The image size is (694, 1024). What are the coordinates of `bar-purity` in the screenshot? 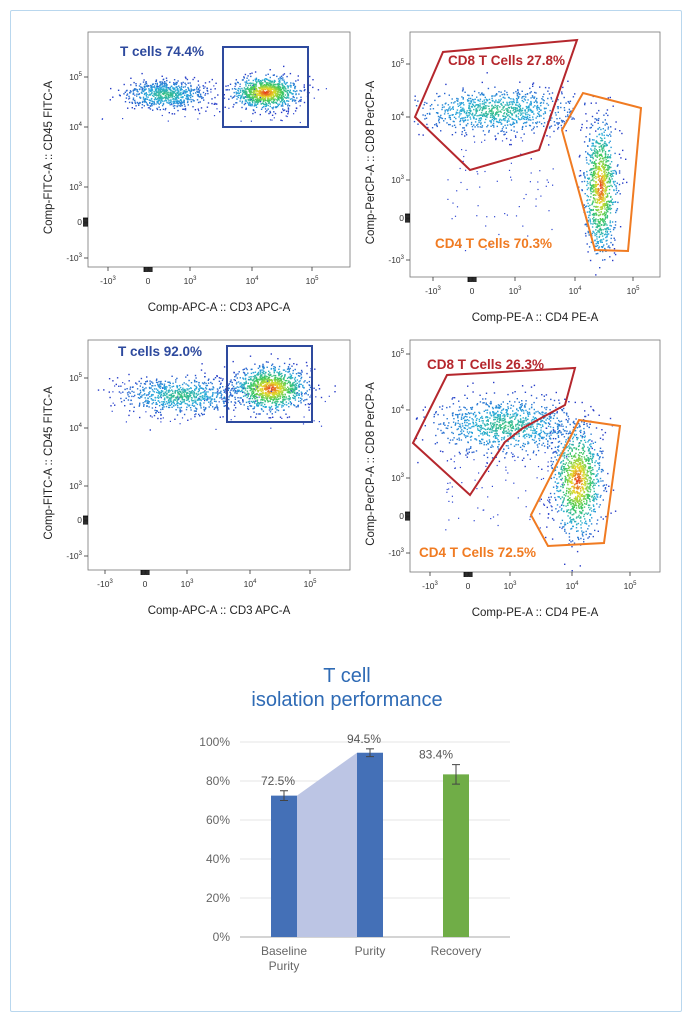 It's located at (370, 844).